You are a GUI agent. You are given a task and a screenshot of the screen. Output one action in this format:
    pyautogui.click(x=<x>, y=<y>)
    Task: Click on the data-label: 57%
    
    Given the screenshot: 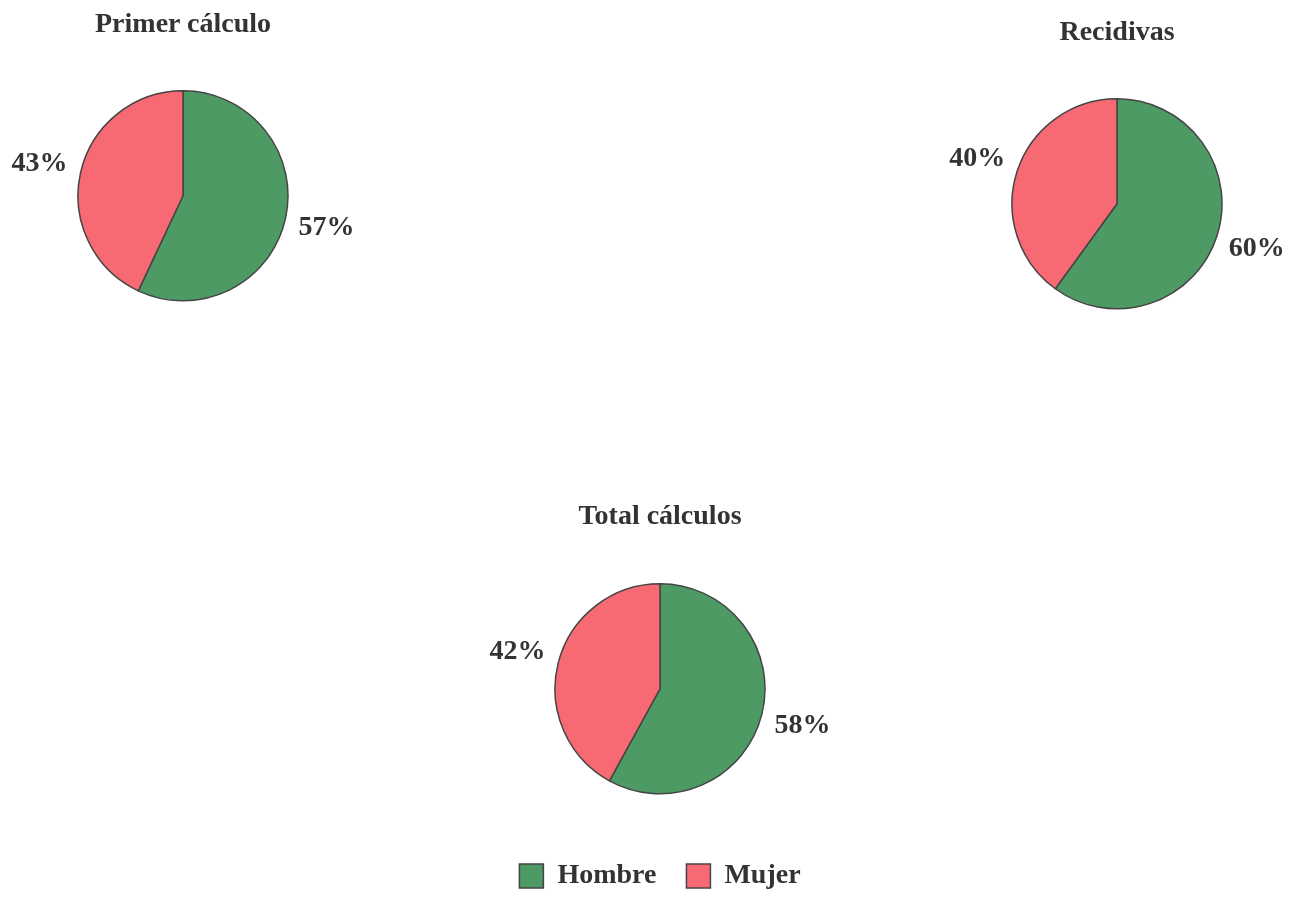 What is the action you would take?
    pyautogui.click(x=326, y=226)
    